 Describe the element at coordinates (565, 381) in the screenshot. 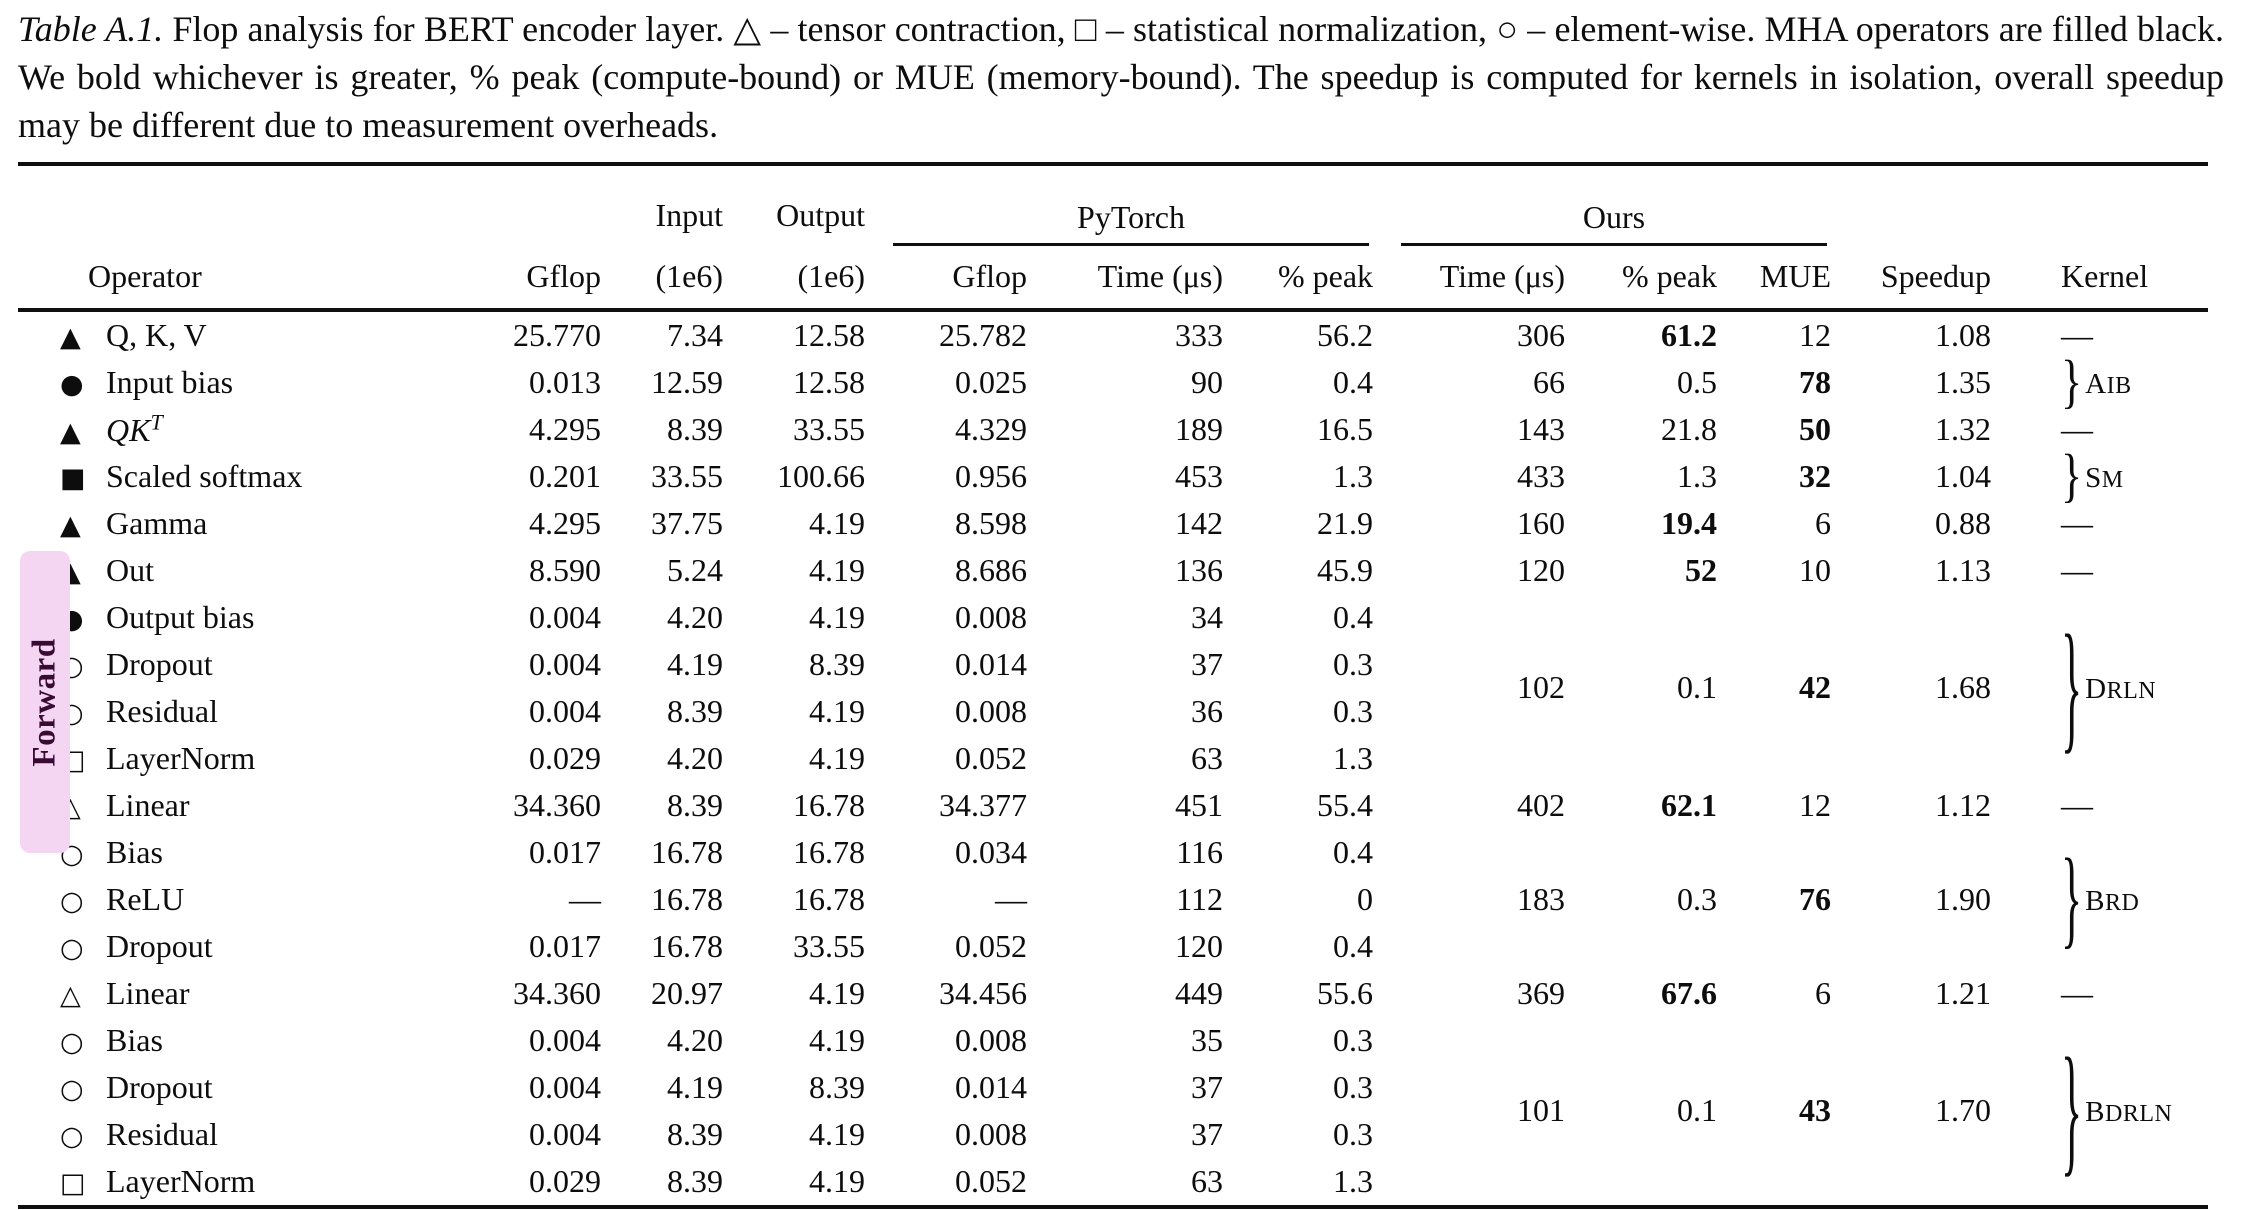

I see `cell-gflop: 0.013` at that location.